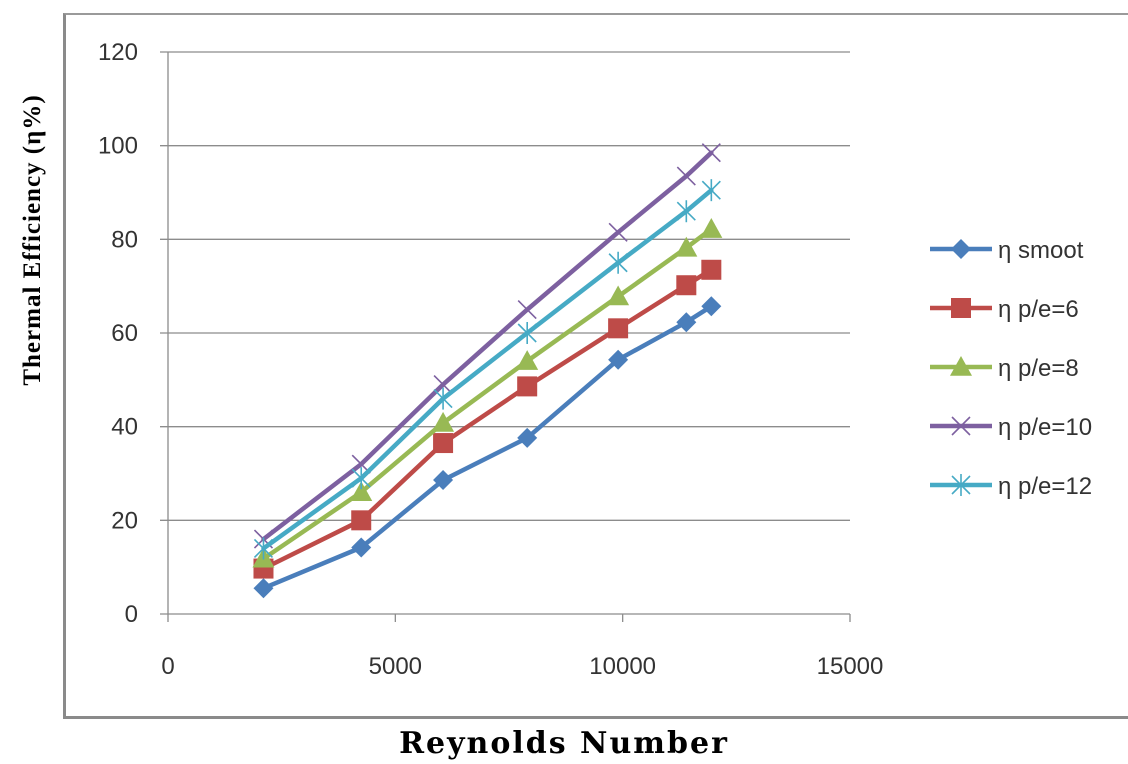 The height and width of the screenshot is (764, 1128). What do you see at coordinates (1038, 309) in the screenshot?
I see `legend-label: η p/e=6` at bounding box center [1038, 309].